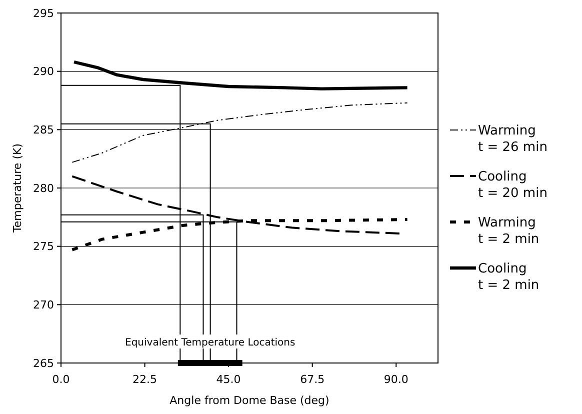 This screenshot has height=414, width=582. I want to click on y-axis-title: Temperature (K), so click(17, 189).